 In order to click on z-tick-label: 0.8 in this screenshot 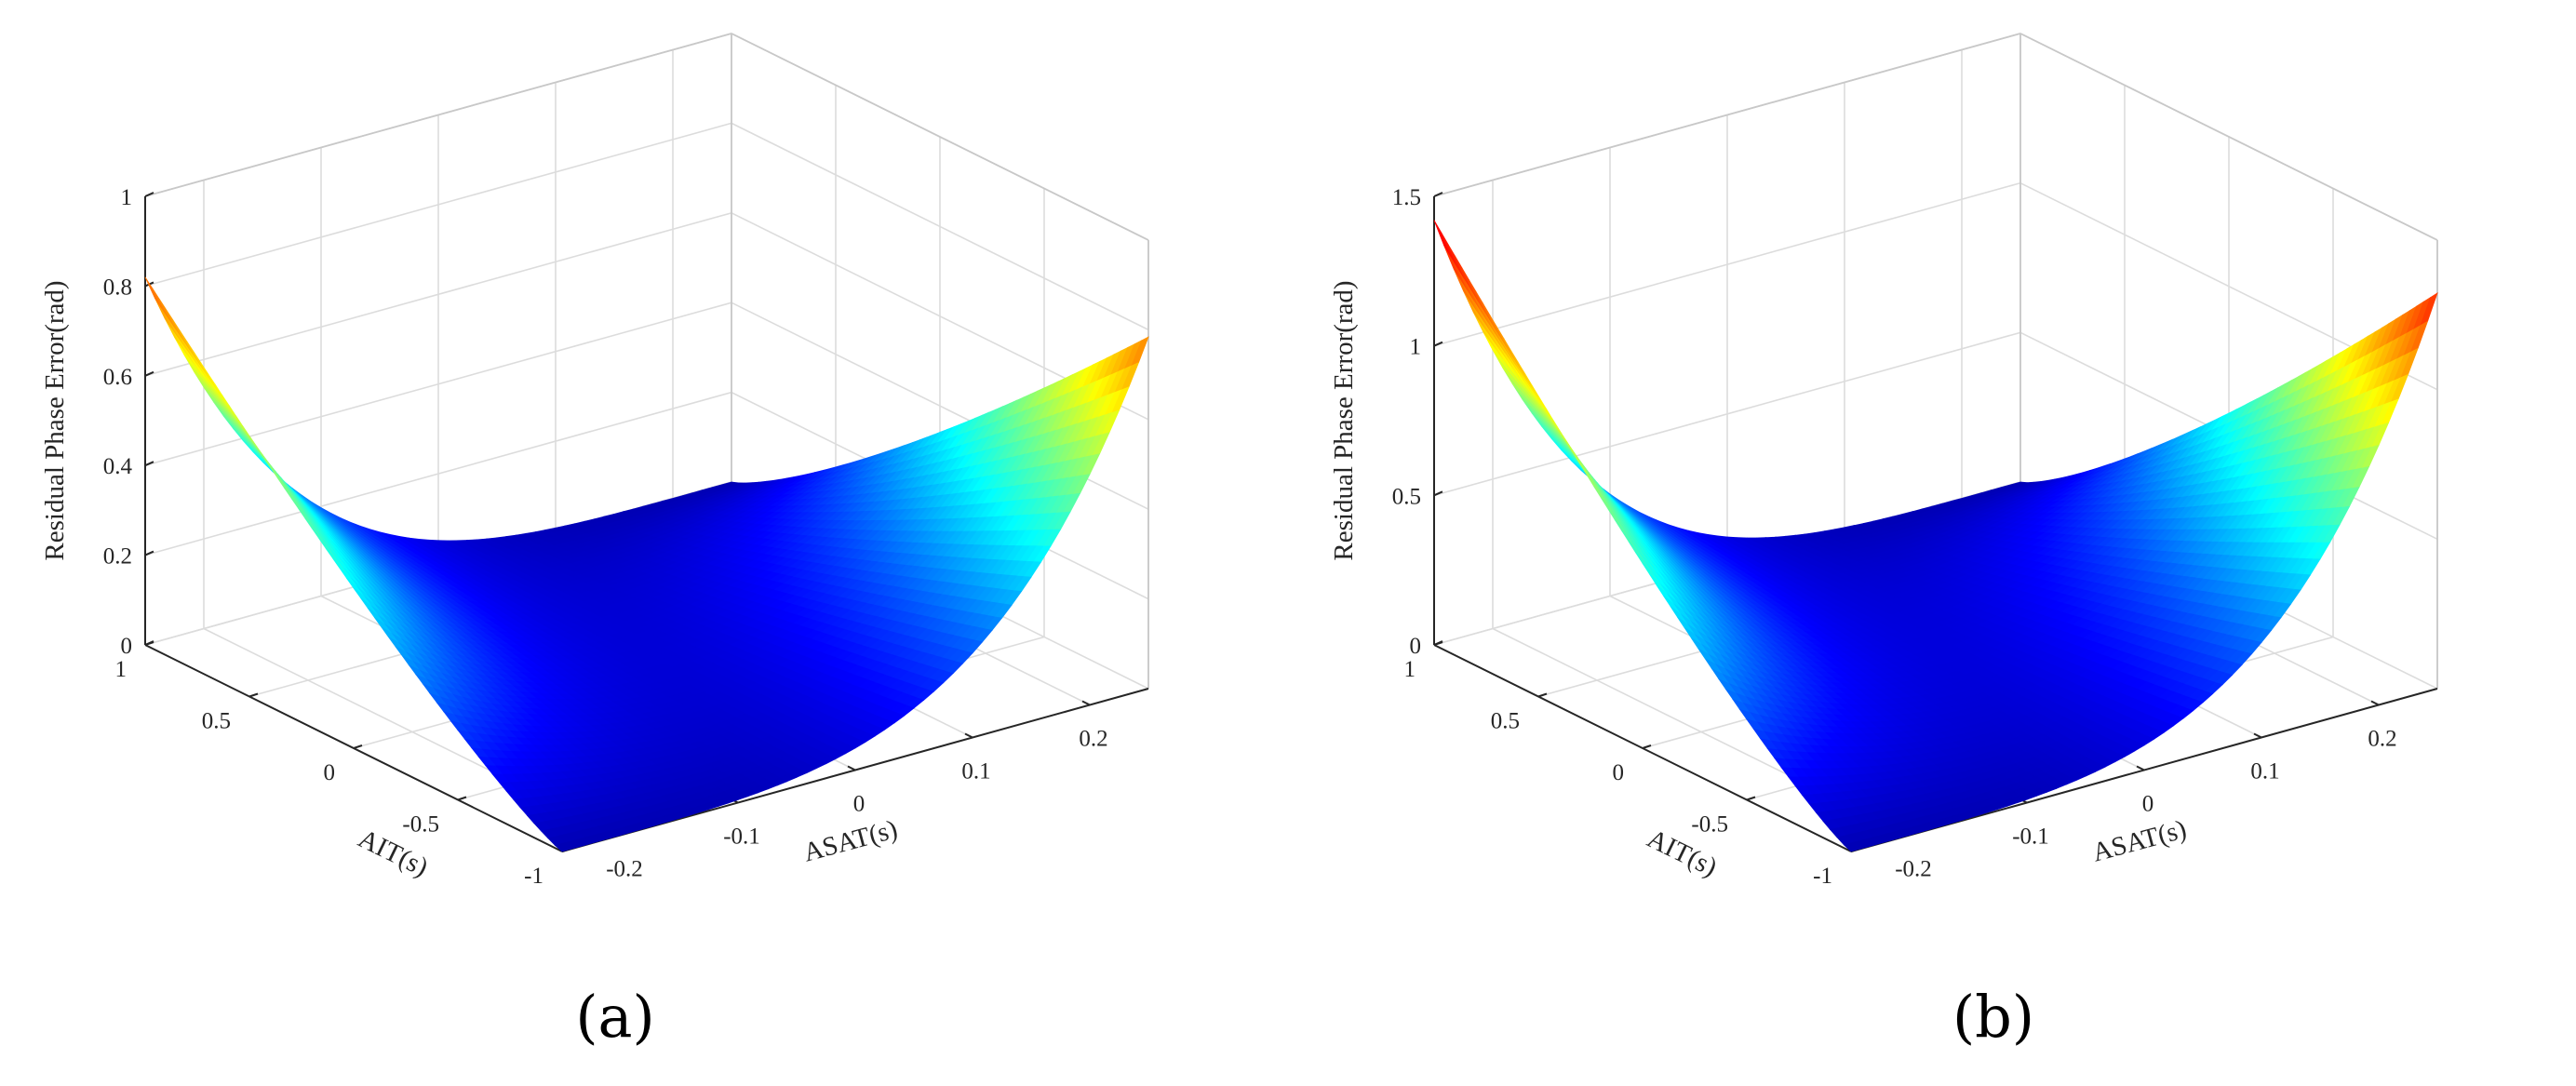, I will do `click(117, 287)`.